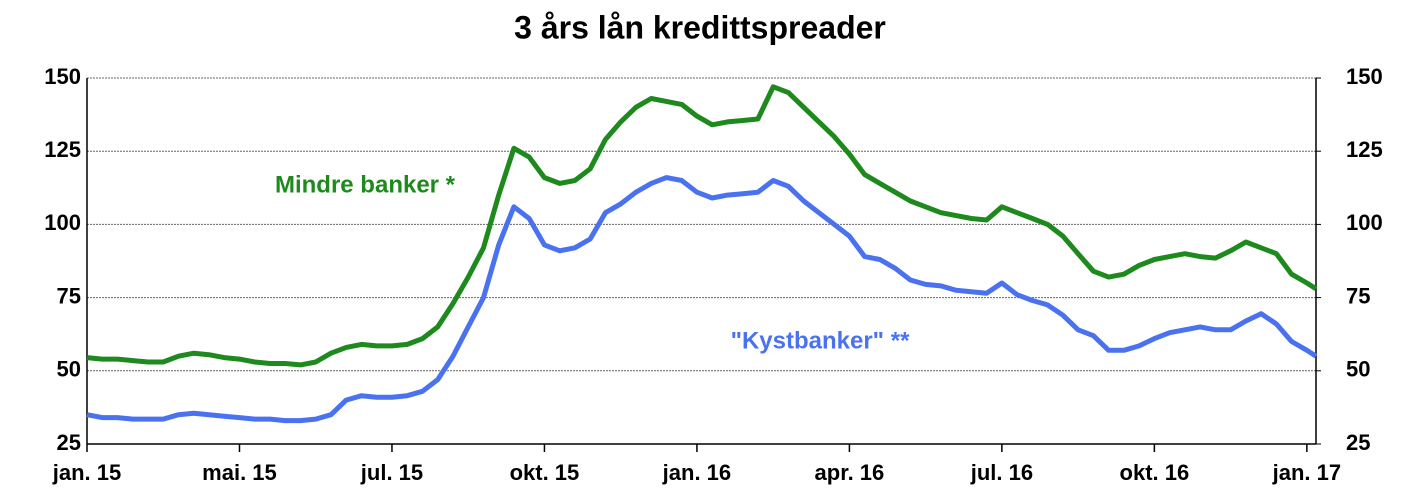 This screenshot has width=1404, height=501. What do you see at coordinates (696, 472) in the screenshot?
I see `x-tick-label: jan. 16` at bounding box center [696, 472].